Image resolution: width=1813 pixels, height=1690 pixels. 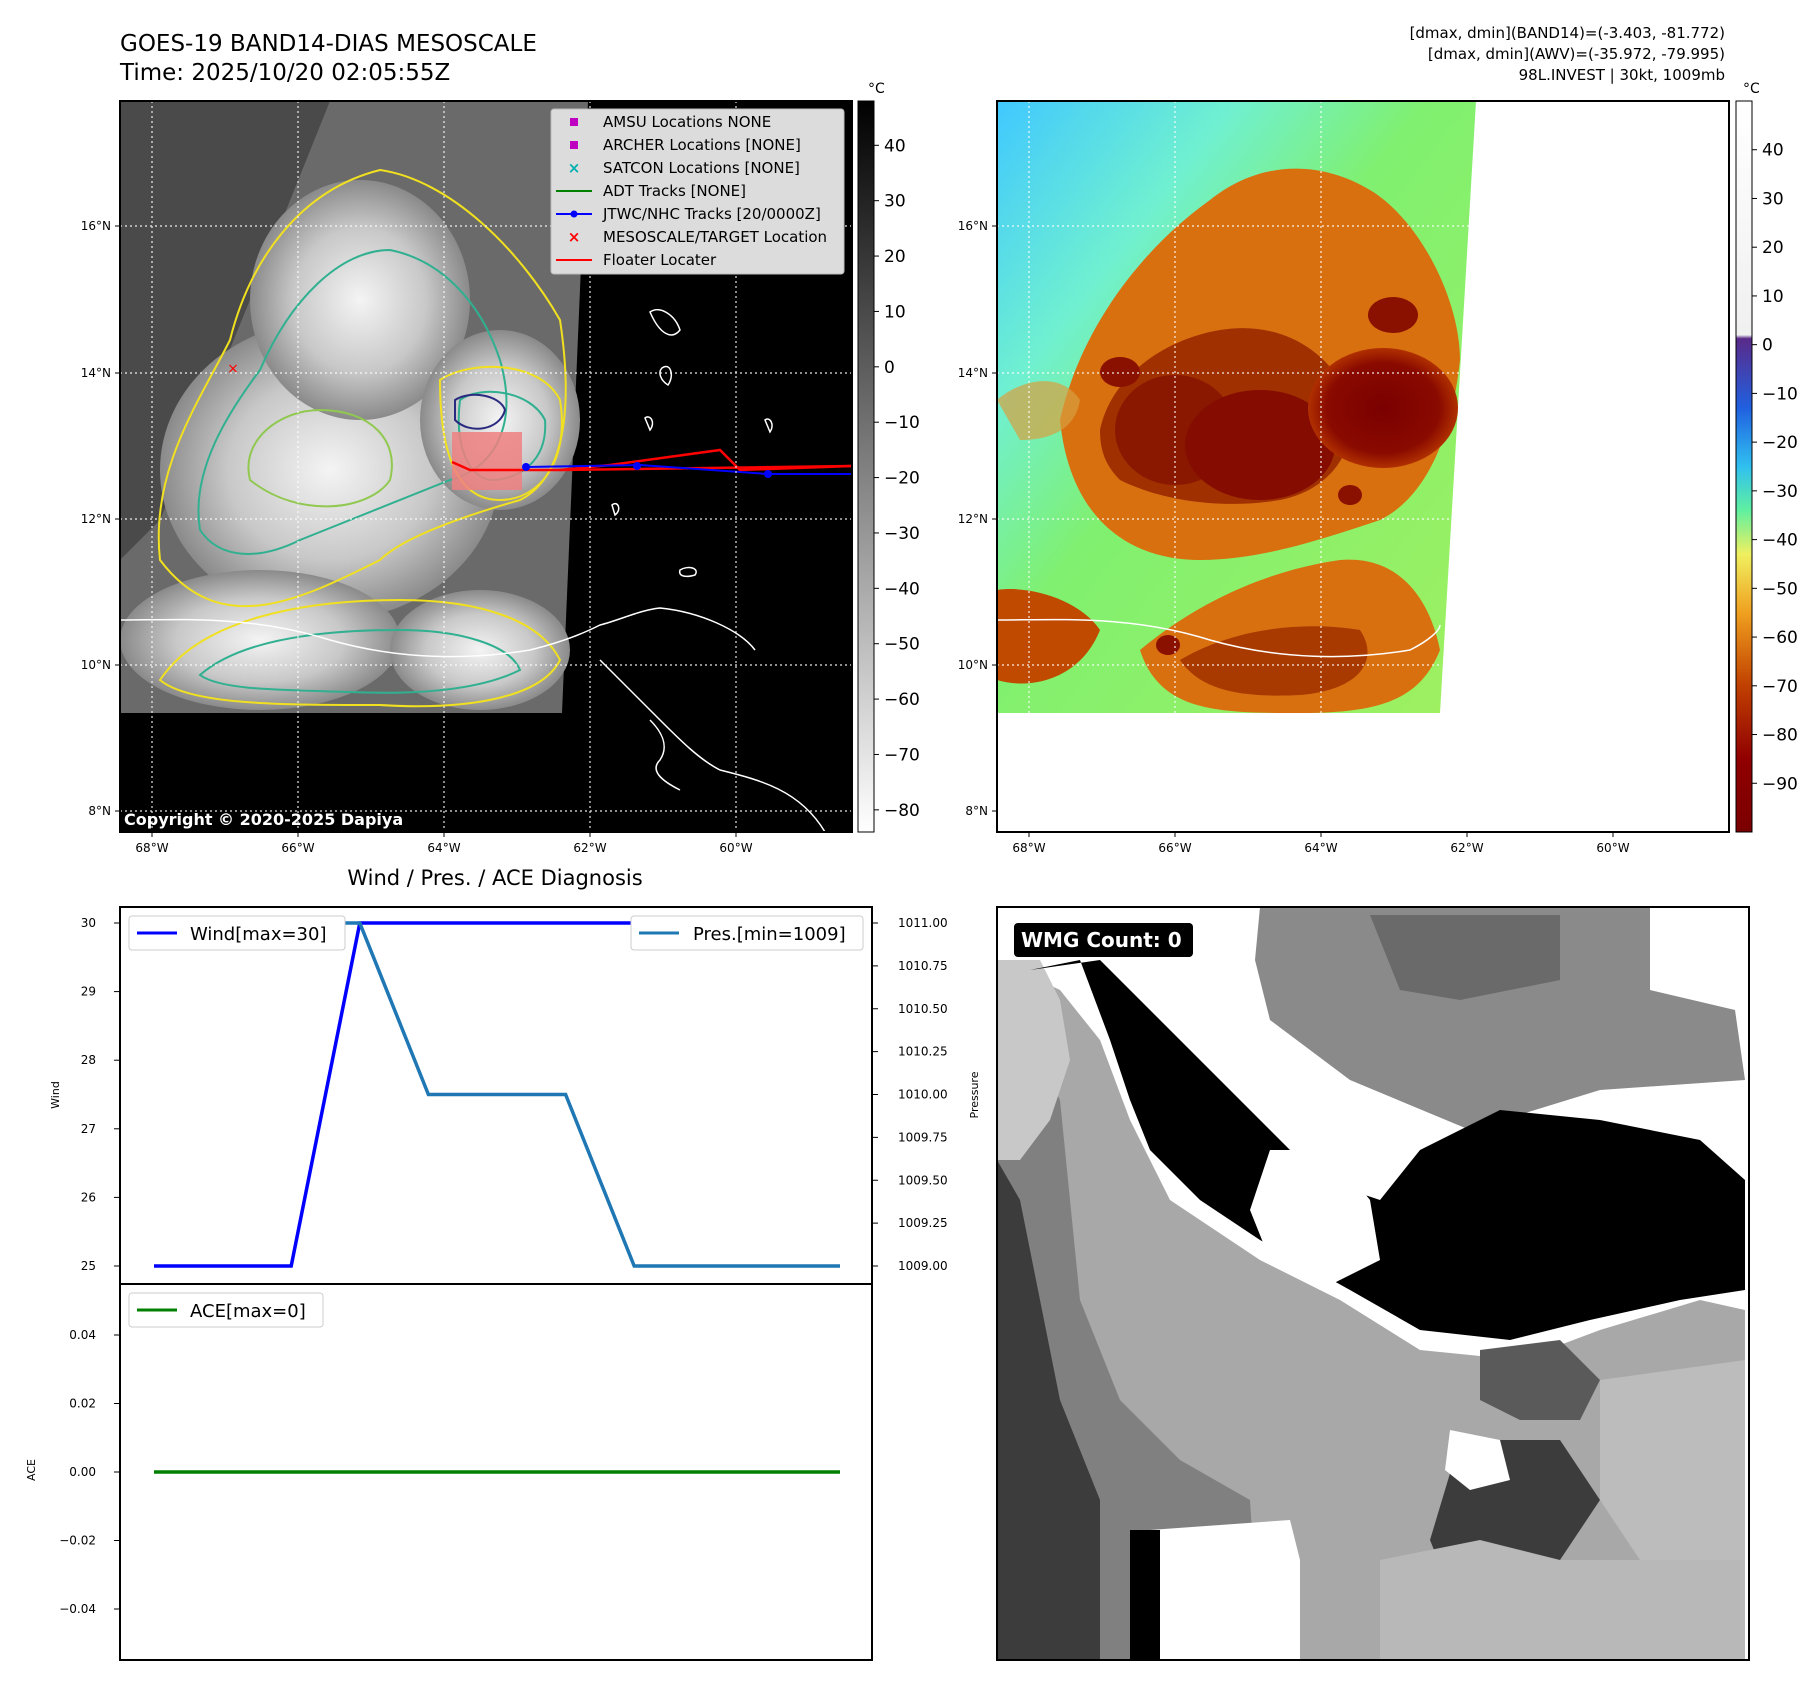 I want to click on target-location-marker: ×, so click(x=233, y=369).